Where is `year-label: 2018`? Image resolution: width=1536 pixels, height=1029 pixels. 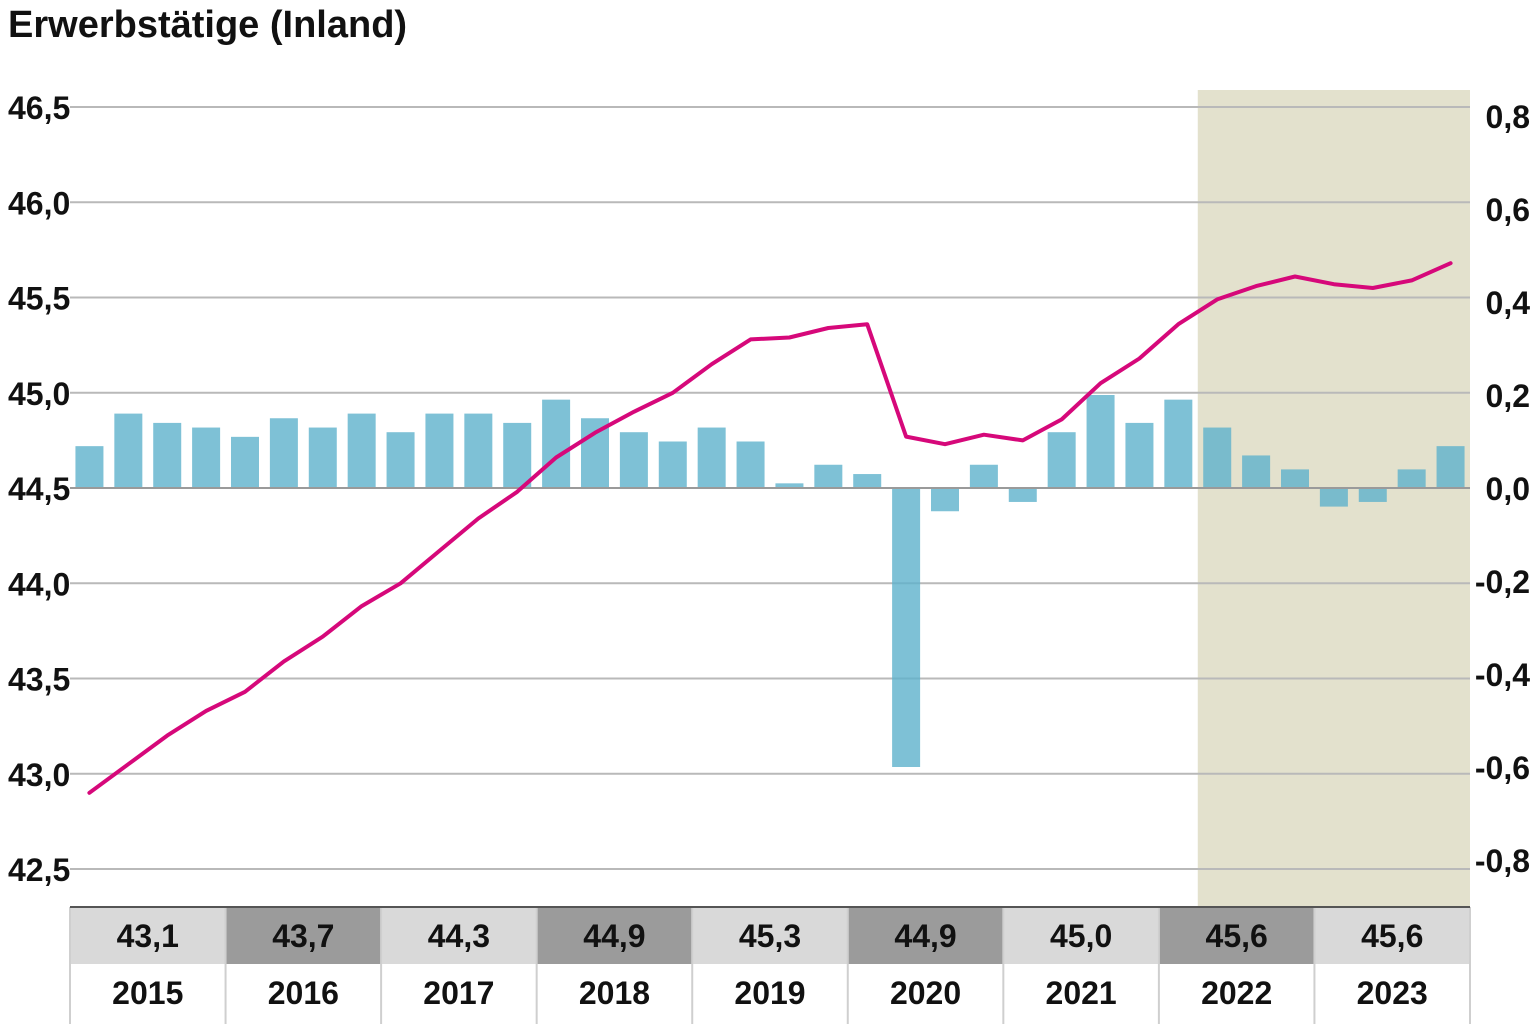
year-label: 2018 is located at coordinates (614, 993).